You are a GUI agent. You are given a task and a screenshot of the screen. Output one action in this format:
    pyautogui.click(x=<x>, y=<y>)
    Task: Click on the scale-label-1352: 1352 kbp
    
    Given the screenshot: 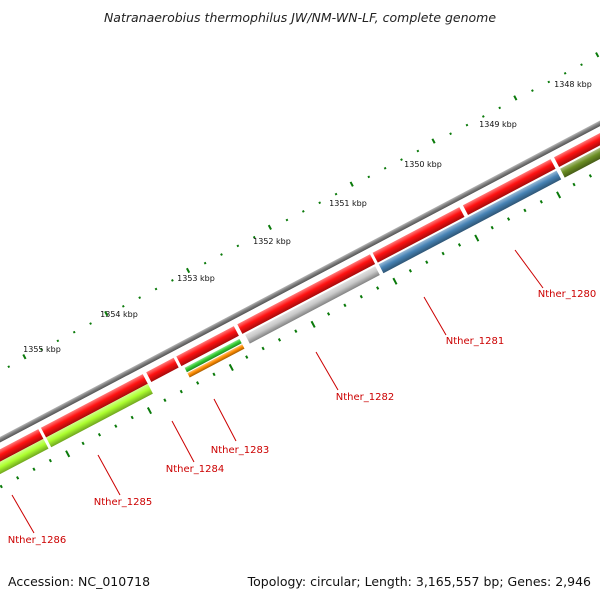 What is the action you would take?
    pyautogui.click(x=272, y=241)
    